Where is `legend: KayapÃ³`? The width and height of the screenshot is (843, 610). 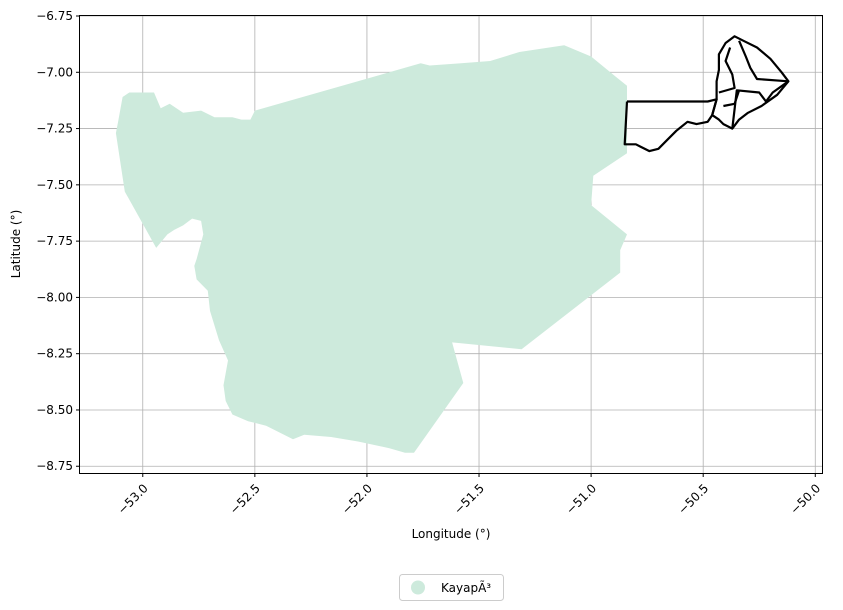
legend: KayapÃ³ is located at coordinates (451, 587).